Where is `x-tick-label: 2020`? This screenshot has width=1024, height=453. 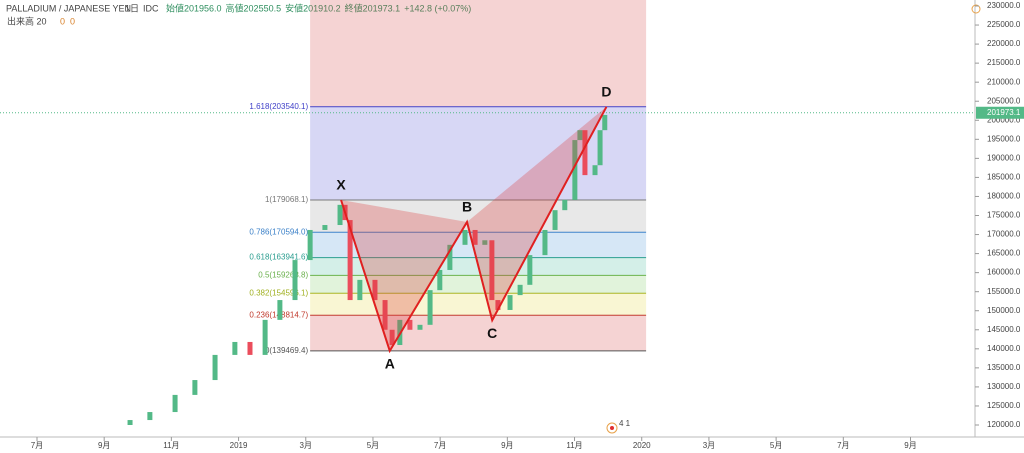 x-tick-label: 2020 is located at coordinates (642, 445).